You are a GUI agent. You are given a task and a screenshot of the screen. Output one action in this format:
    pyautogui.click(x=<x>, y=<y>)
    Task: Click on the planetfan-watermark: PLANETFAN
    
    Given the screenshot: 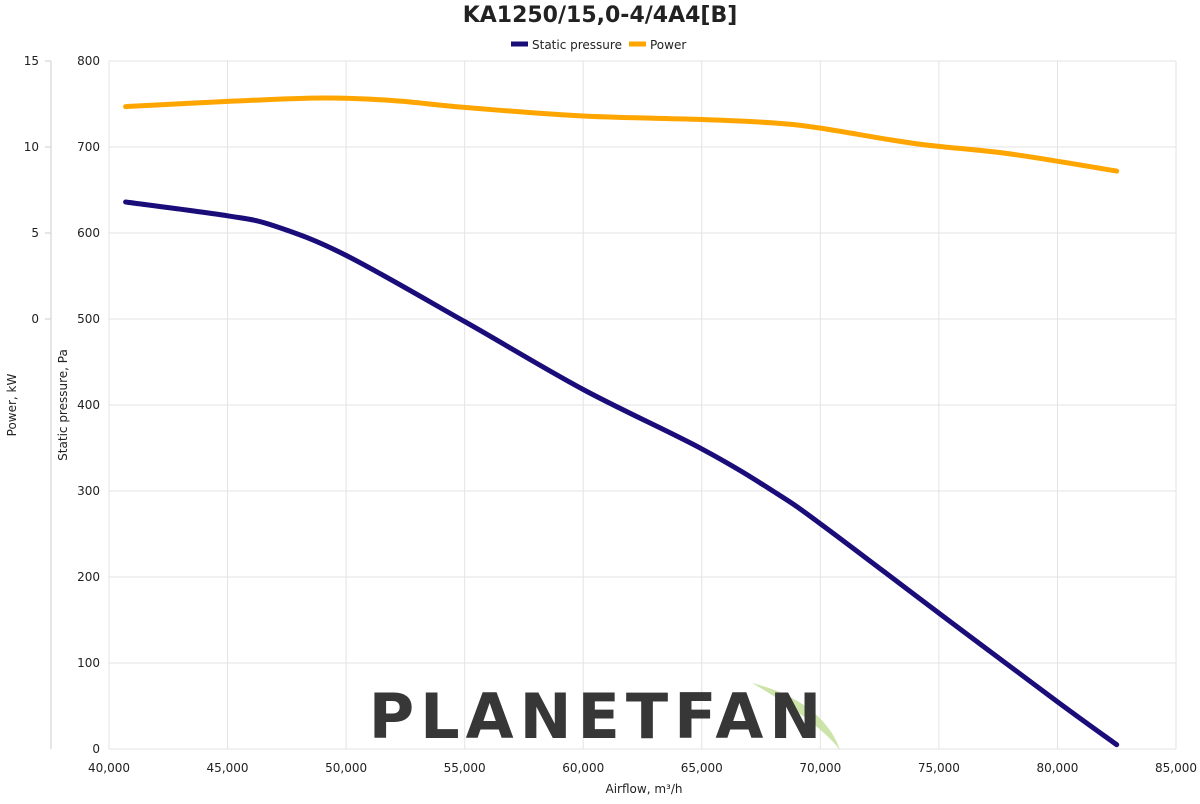 What is the action you would take?
    pyautogui.click(x=604, y=716)
    